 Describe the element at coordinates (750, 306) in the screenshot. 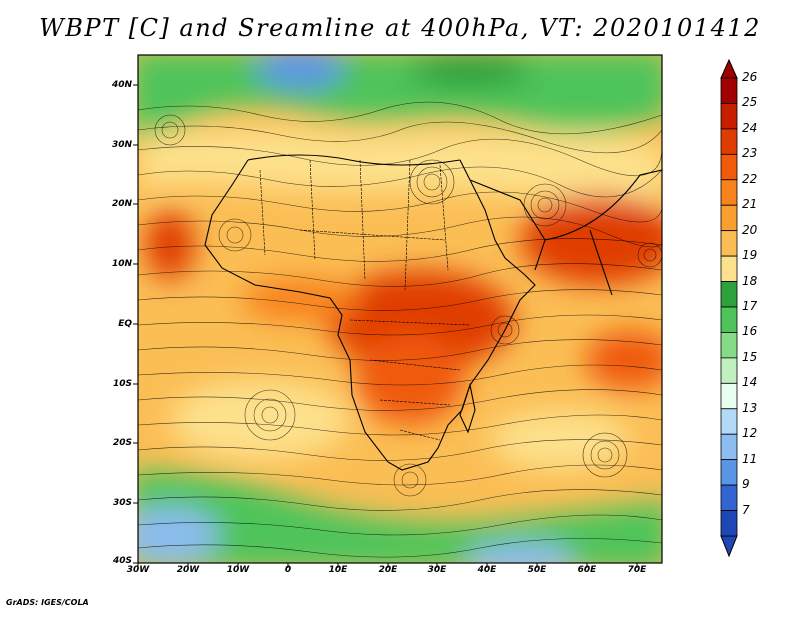

I see `colorbar-label: 17` at that location.